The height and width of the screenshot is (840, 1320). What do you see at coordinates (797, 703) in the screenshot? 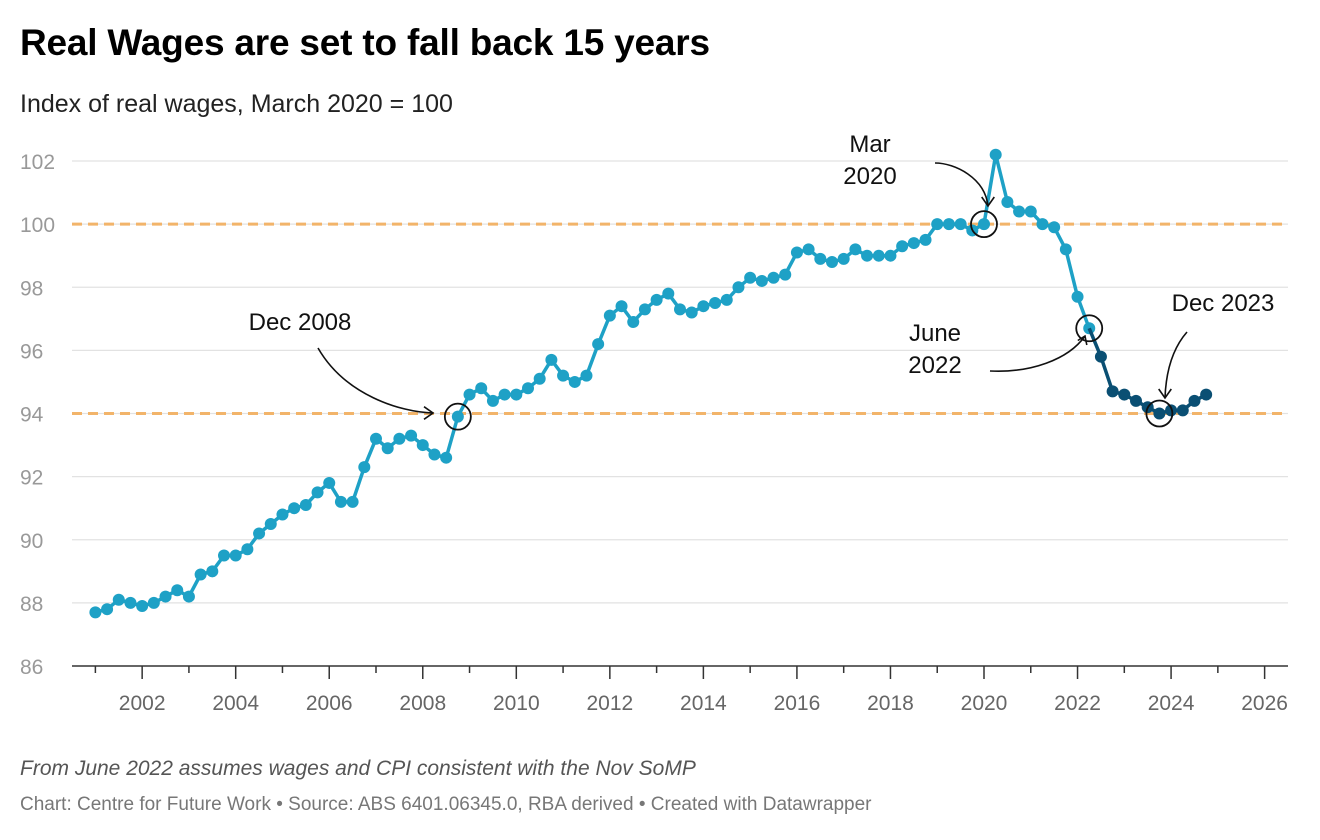
I see `x-tick-label: 2016` at bounding box center [797, 703].